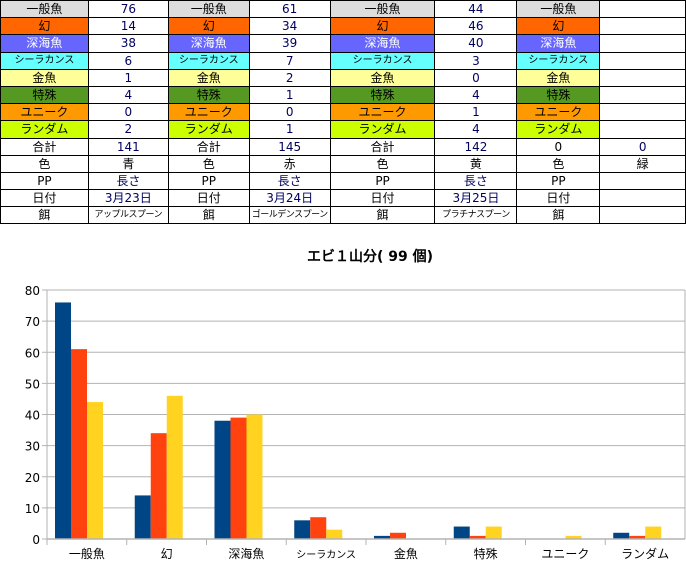 The width and height of the screenshot is (686, 566). I want to click on sheet-cell: 14, so click(128, 26).